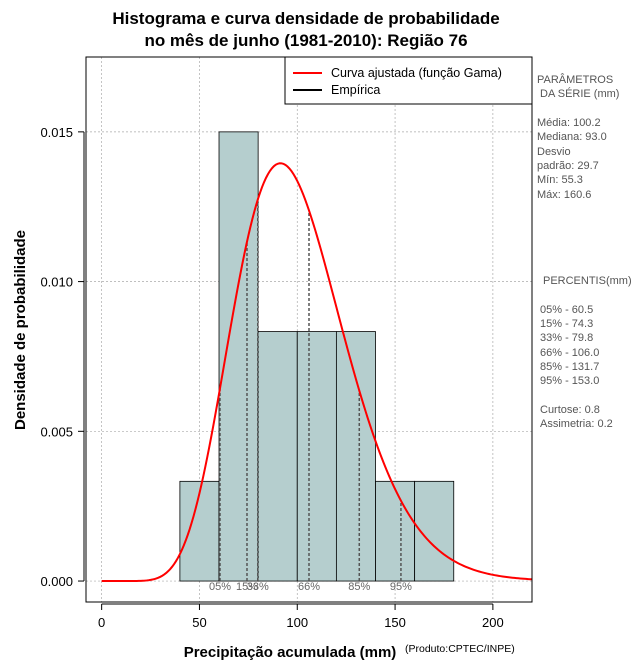 This screenshot has height=660, width=640. I want to click on x-tick-label-4: 200, so click(493, 622).